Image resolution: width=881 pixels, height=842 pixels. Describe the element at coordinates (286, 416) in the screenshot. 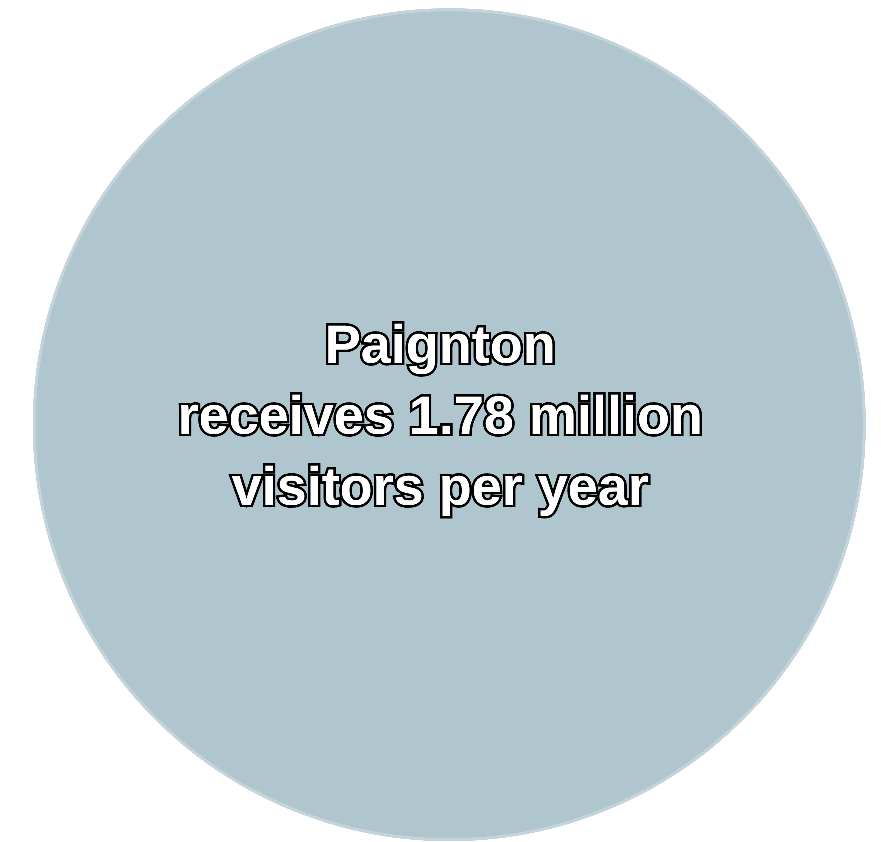

I see `text: receives` at that location.